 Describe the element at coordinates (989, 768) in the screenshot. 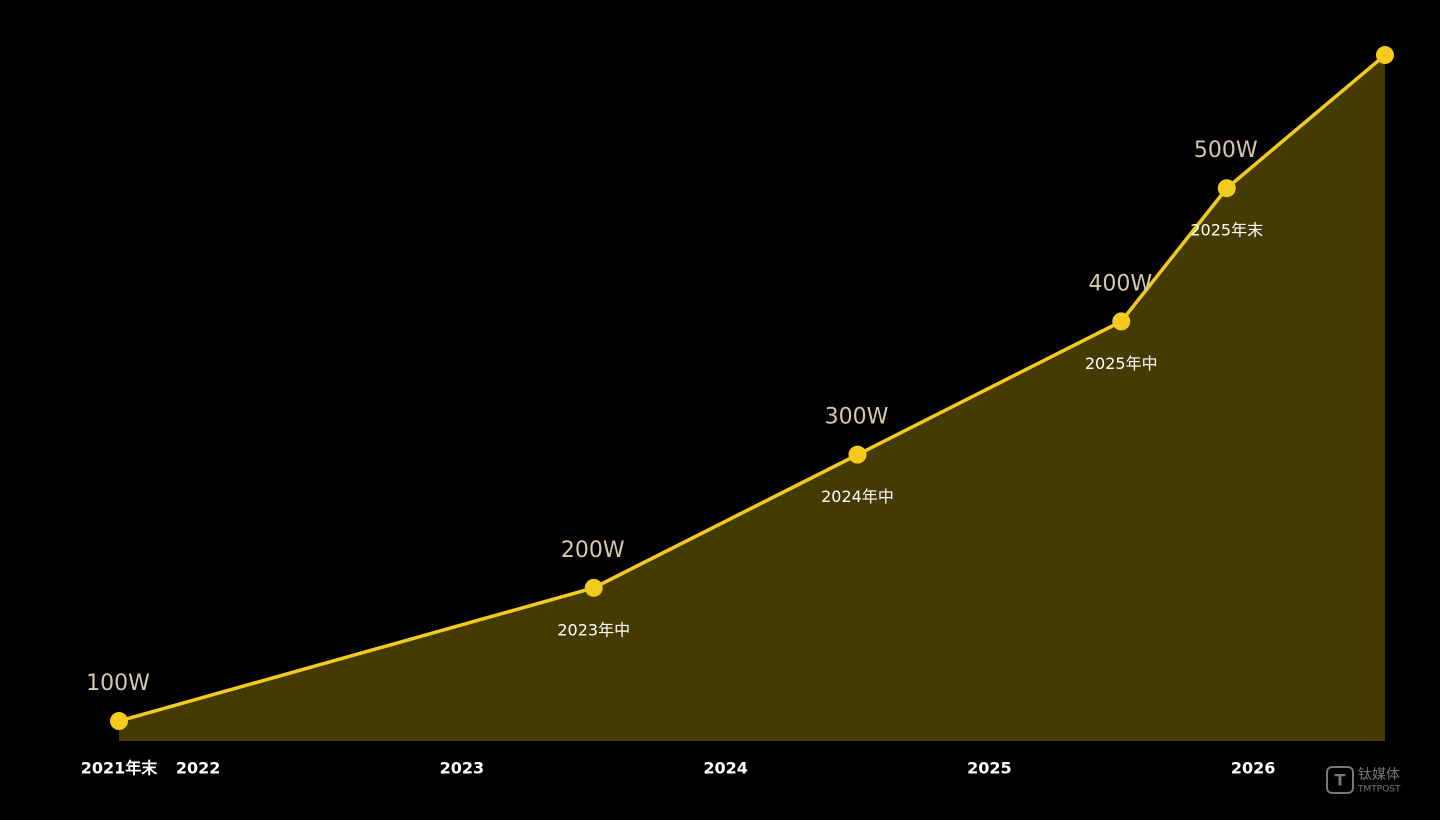

I see `x-tick-label: 2025` at that location.